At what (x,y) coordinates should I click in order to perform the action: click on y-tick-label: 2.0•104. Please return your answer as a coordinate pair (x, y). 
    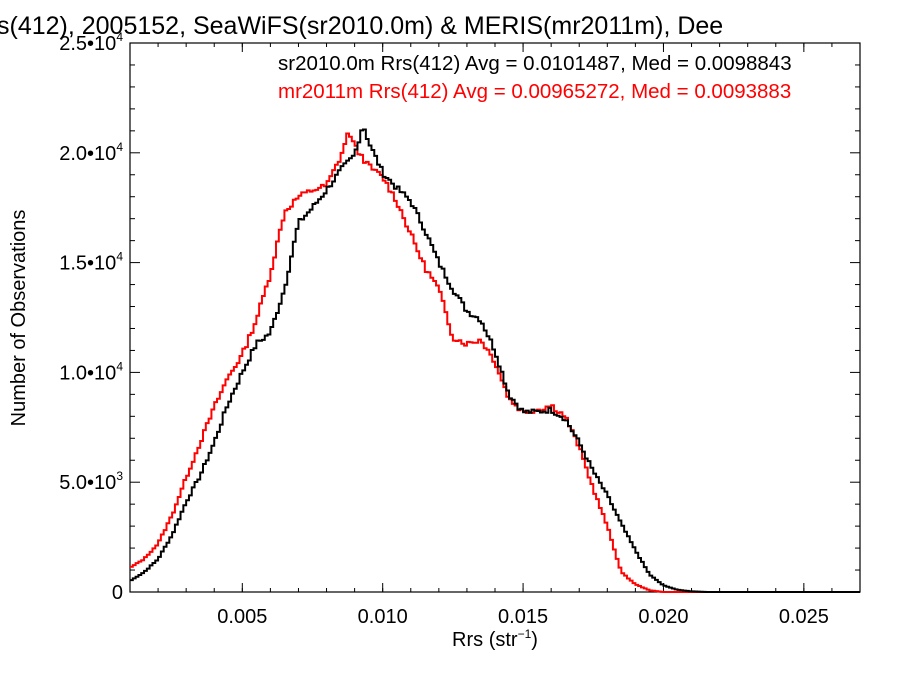
    Looking at the image, I should click on (91, 152).